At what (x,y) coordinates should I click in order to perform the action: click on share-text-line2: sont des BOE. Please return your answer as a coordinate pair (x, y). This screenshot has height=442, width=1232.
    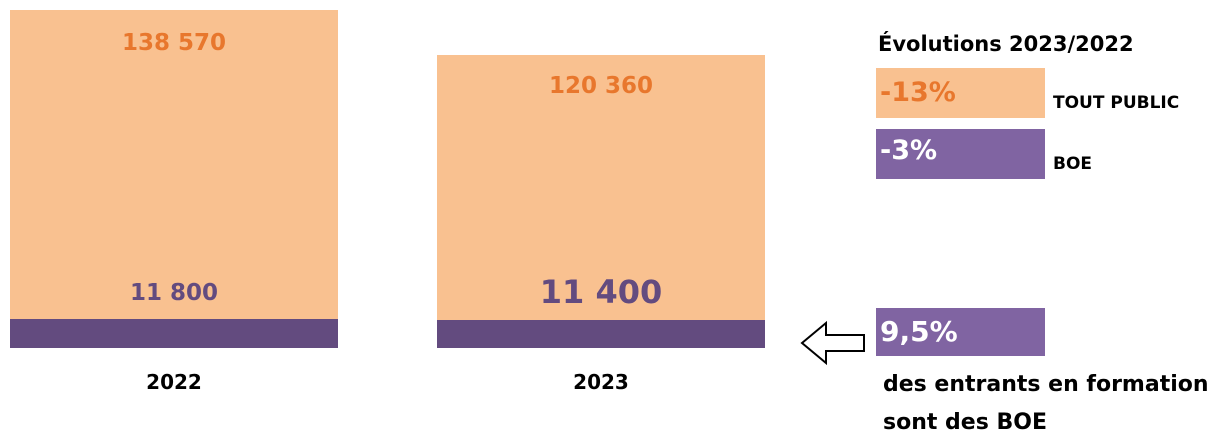
    Looking at the image, I should click on (965, 422).